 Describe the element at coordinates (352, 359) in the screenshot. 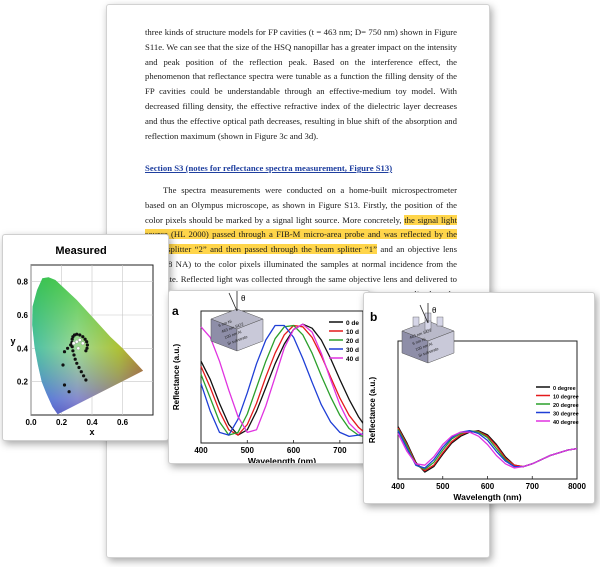

I see `legend-entry: 40 d` at that location.